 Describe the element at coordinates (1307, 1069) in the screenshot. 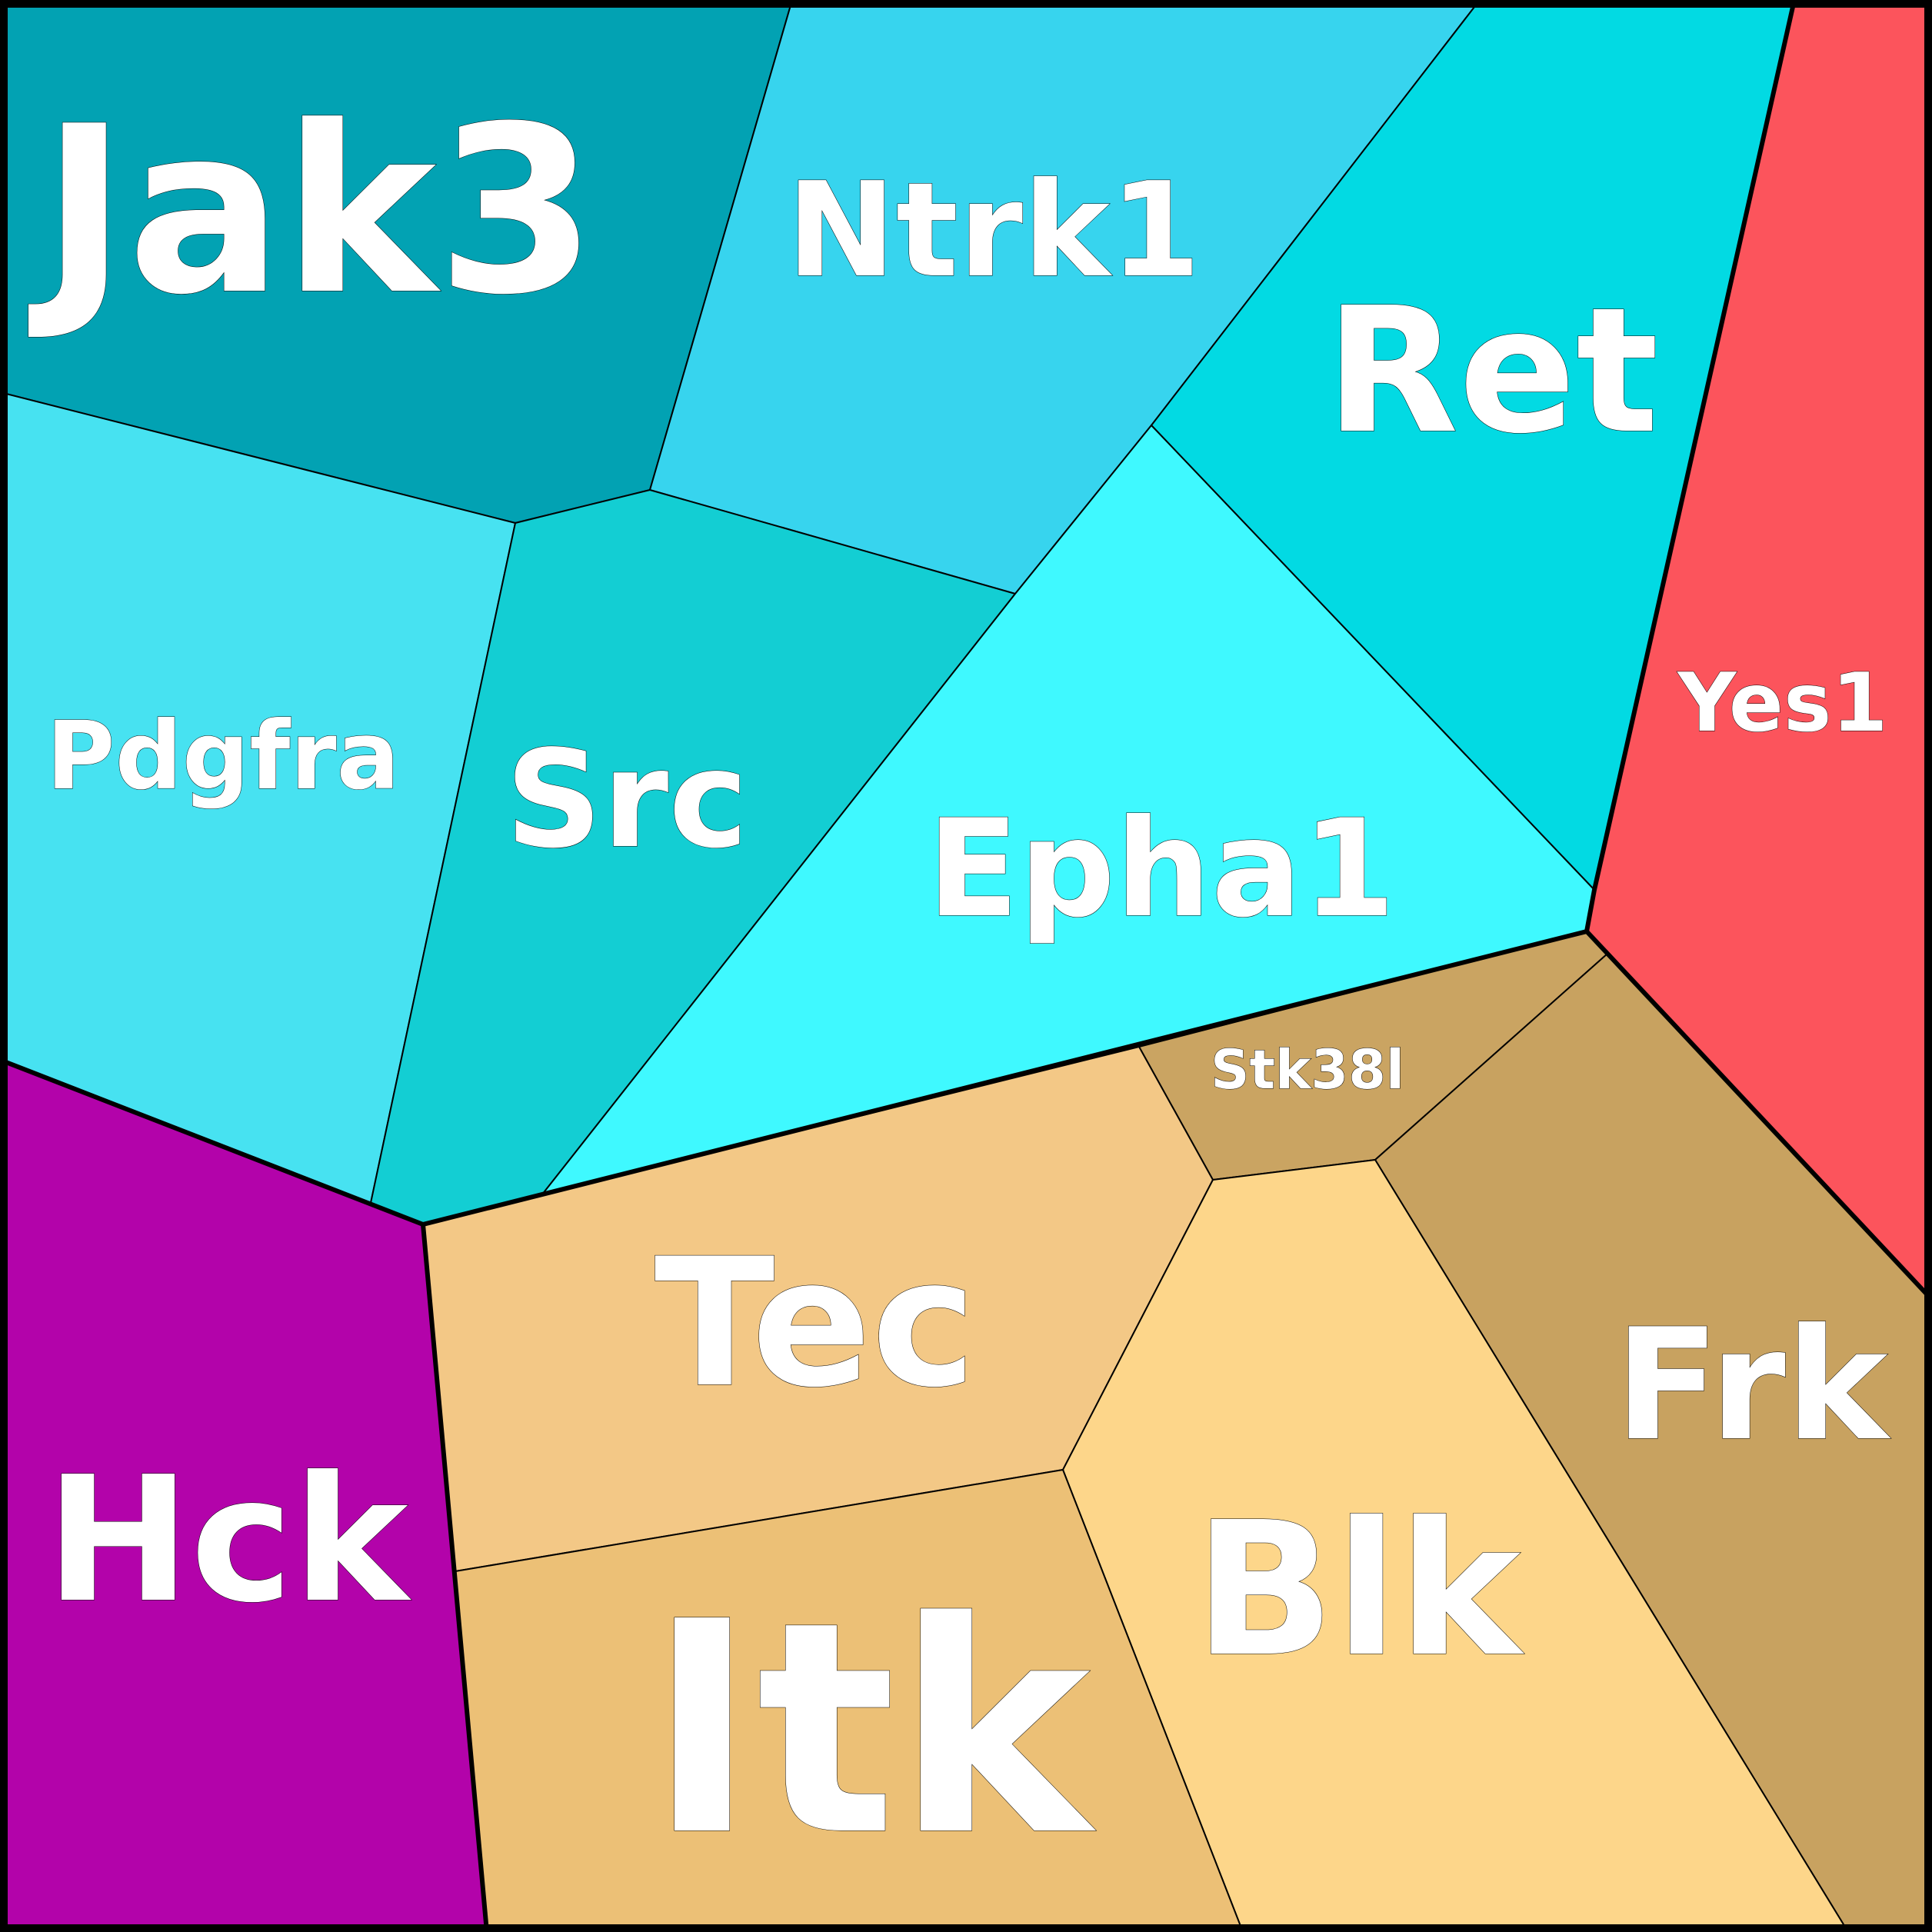

I see `label-stk38l: Stk38l` at that location.